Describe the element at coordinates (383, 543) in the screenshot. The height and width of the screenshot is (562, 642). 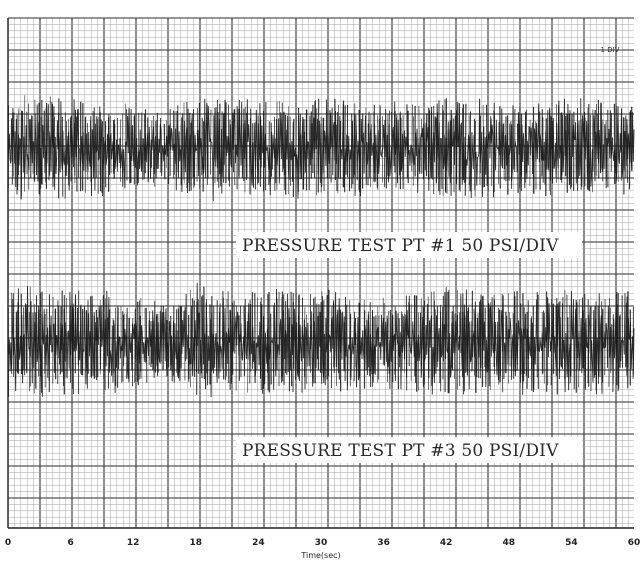
I see `x-tick-label: 36` at that location.